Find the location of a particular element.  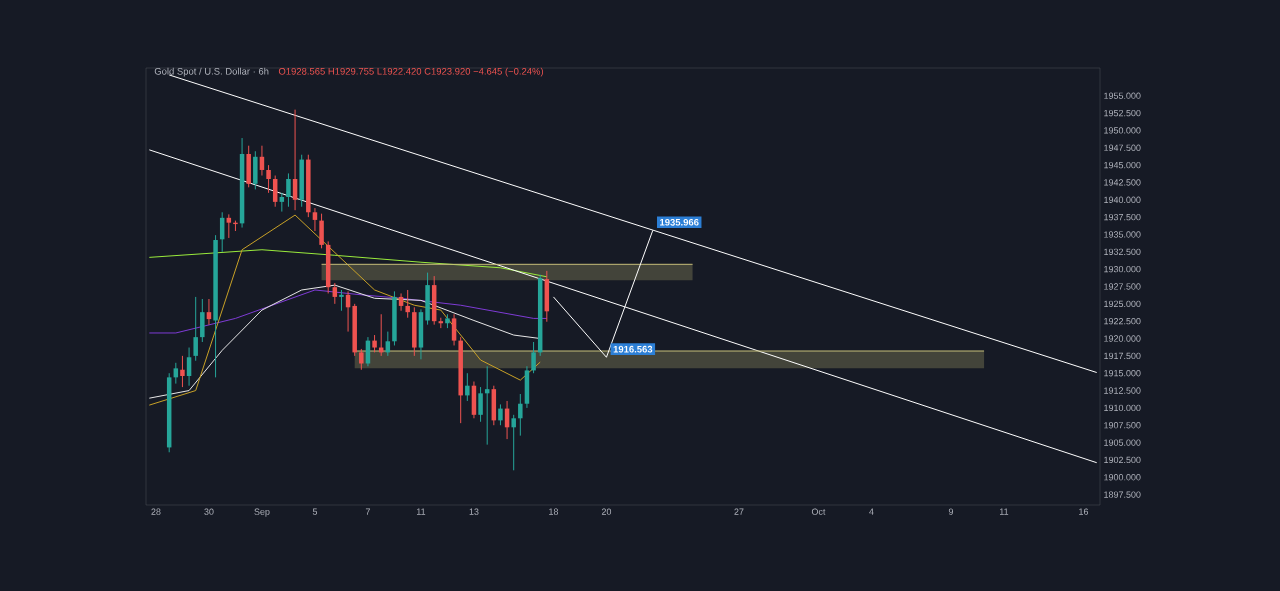

chart-title: Gold Spot / U.S. Dollar · 6h is located at coordinates (211, 72).